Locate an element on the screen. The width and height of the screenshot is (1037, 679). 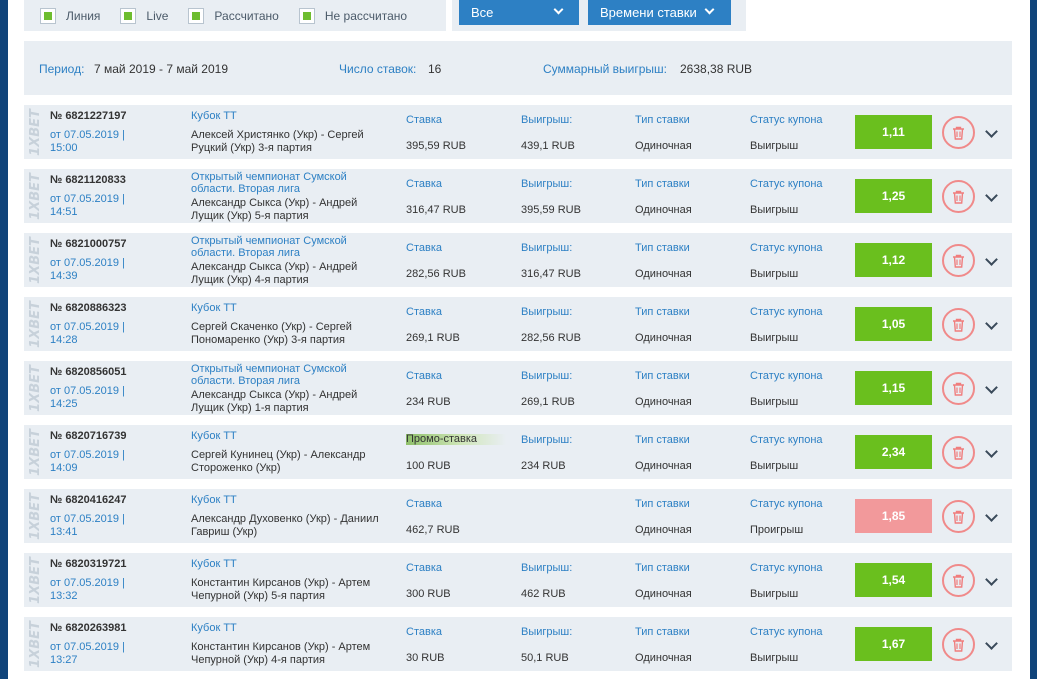
win-value: 316,47 RUB is located at coordinates (551, 274).